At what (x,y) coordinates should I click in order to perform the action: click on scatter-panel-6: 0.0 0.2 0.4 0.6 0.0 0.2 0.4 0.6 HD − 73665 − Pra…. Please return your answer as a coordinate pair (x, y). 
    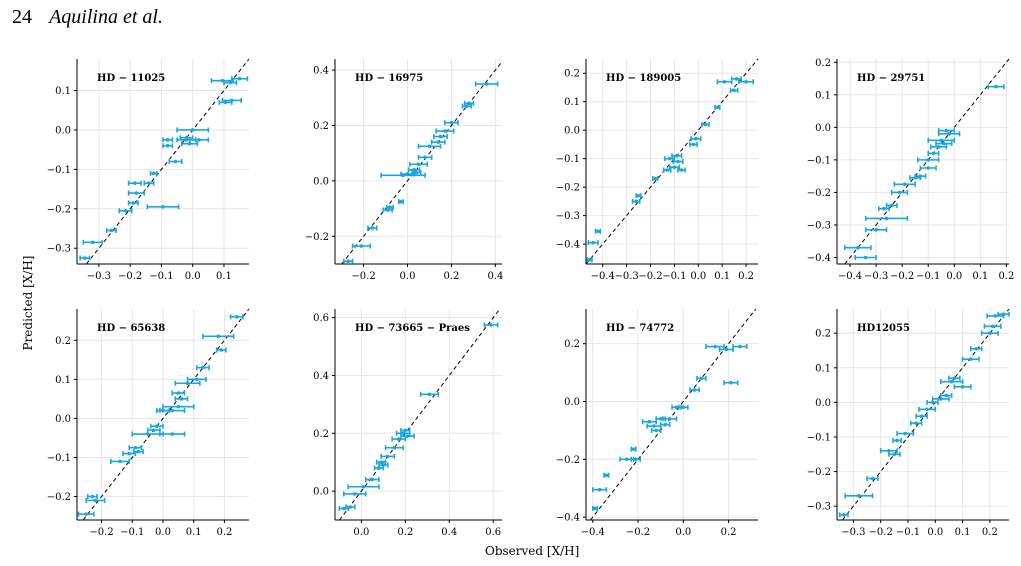
    Looking at the image, I should click on (407, 423).